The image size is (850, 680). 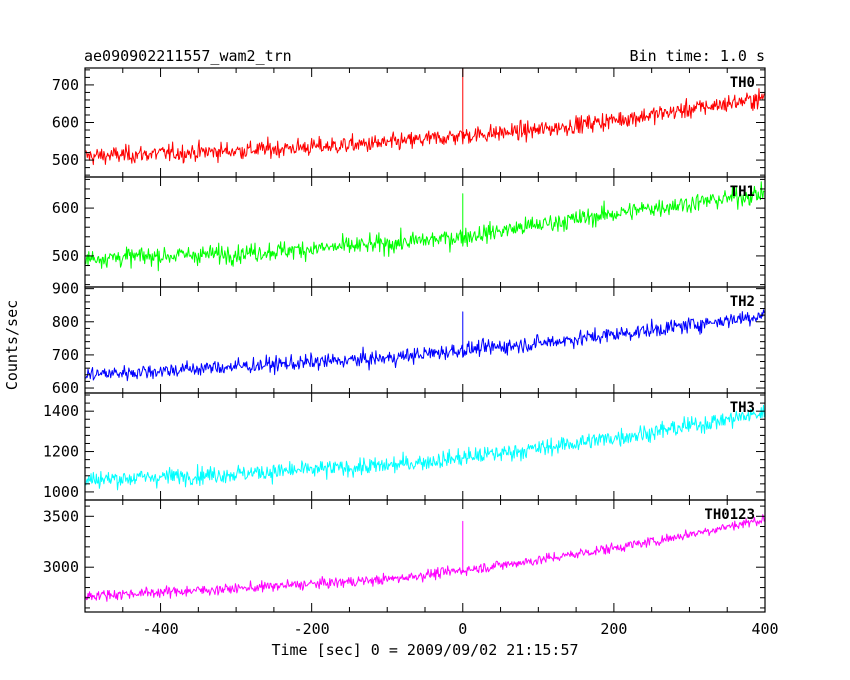 I want to click on panel-label-th0123: TH0123, so click(x=729, y=515).